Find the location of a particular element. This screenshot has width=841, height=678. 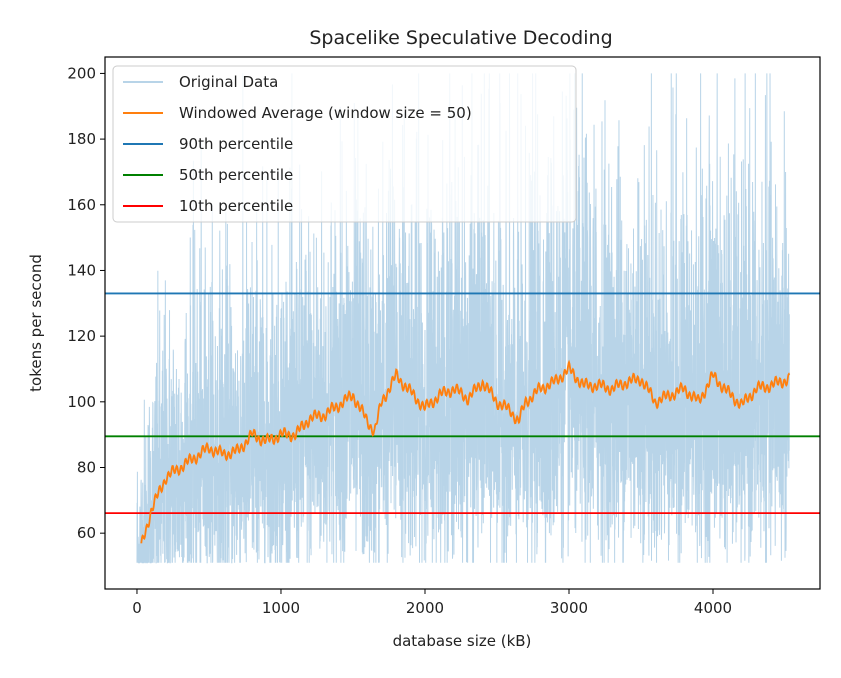

y-tick-label: 100 is located at coordinates (81, 402).